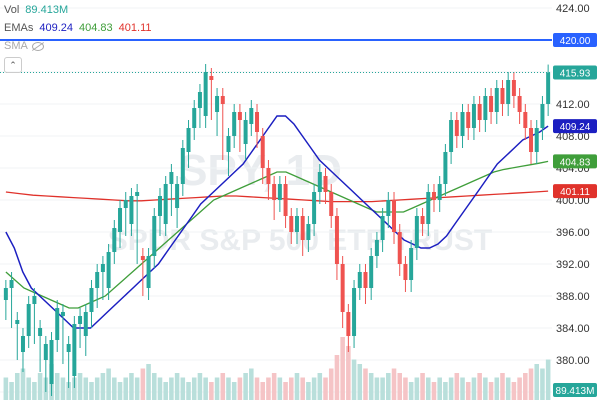 The width and height of the screenshot is (600, 400). I want to click on legend-emas: EMAs 409.24 404.83 401.11, so click(77, 28).